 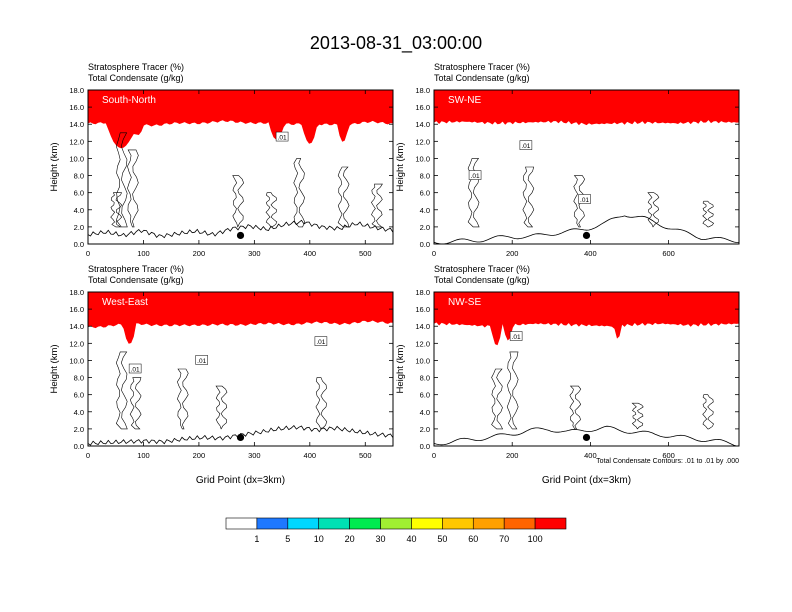 What do you see at coordinates (396, 43) in the screenshot?
I see `figure-title: 2013-08-31_03:00:00` at bounding box center [396, 43].